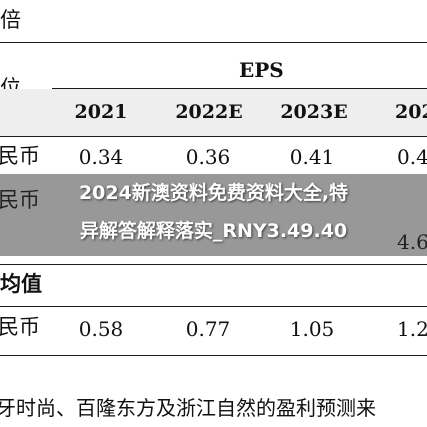 This screenshot has width=427, height=427. What do you see at coordinates (101, 329) in the screenshot?
I see `row3-value-2021: 0.58` at bounding box center [101, 329].